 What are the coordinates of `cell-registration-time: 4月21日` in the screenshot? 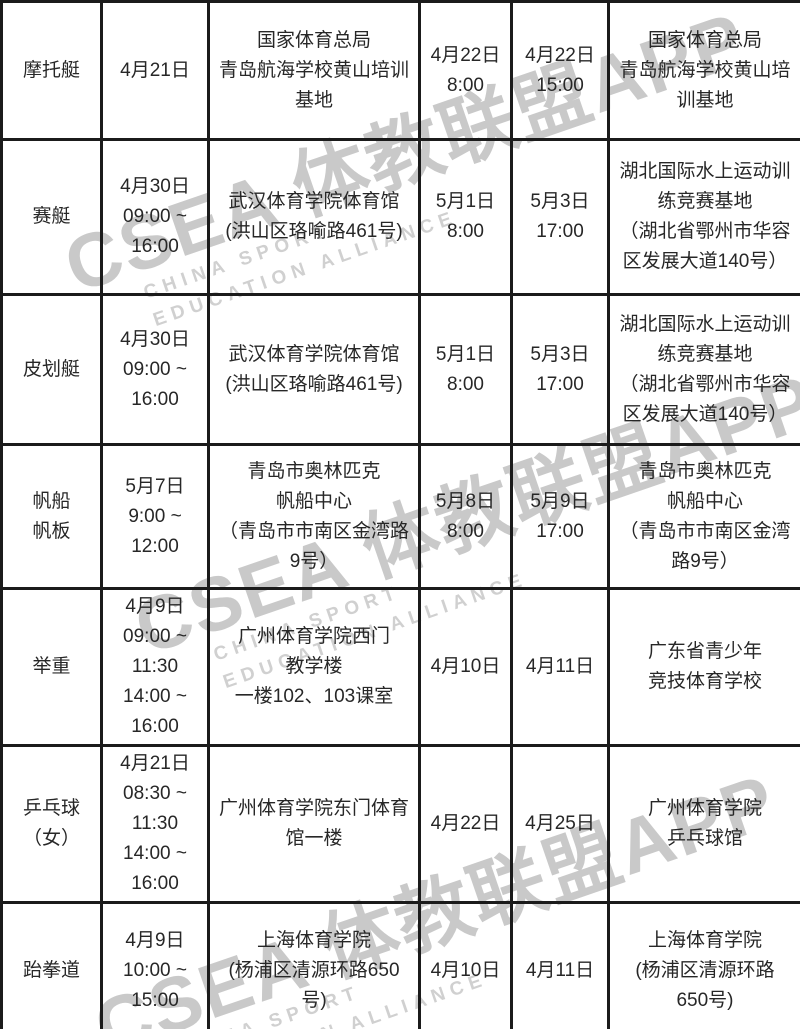 It's located at (155, 70).